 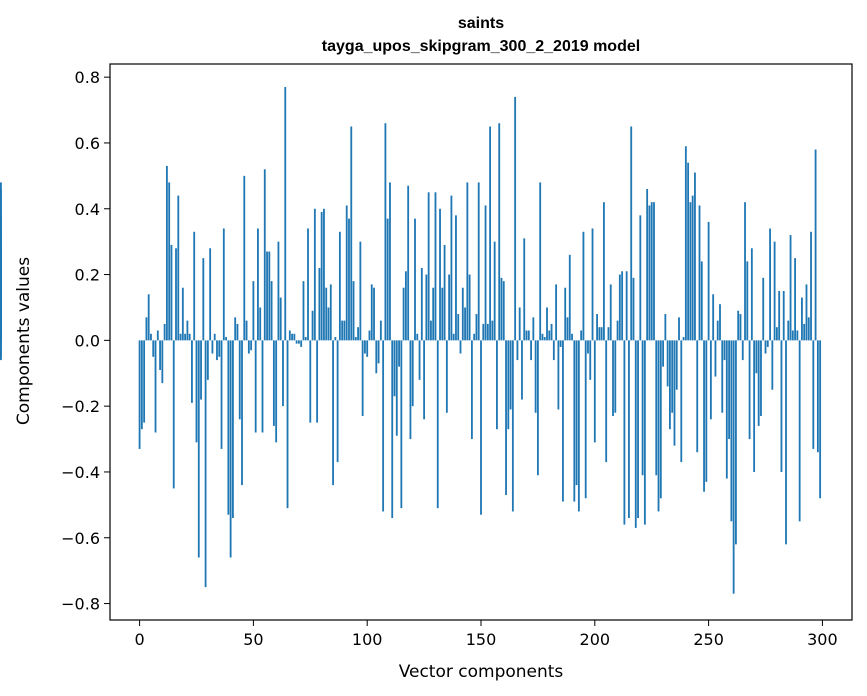 What do you see at coordinates (80, 538) in the screenshot?
I see `y-tick-label: −0.6` at bounding box center [80, 538].